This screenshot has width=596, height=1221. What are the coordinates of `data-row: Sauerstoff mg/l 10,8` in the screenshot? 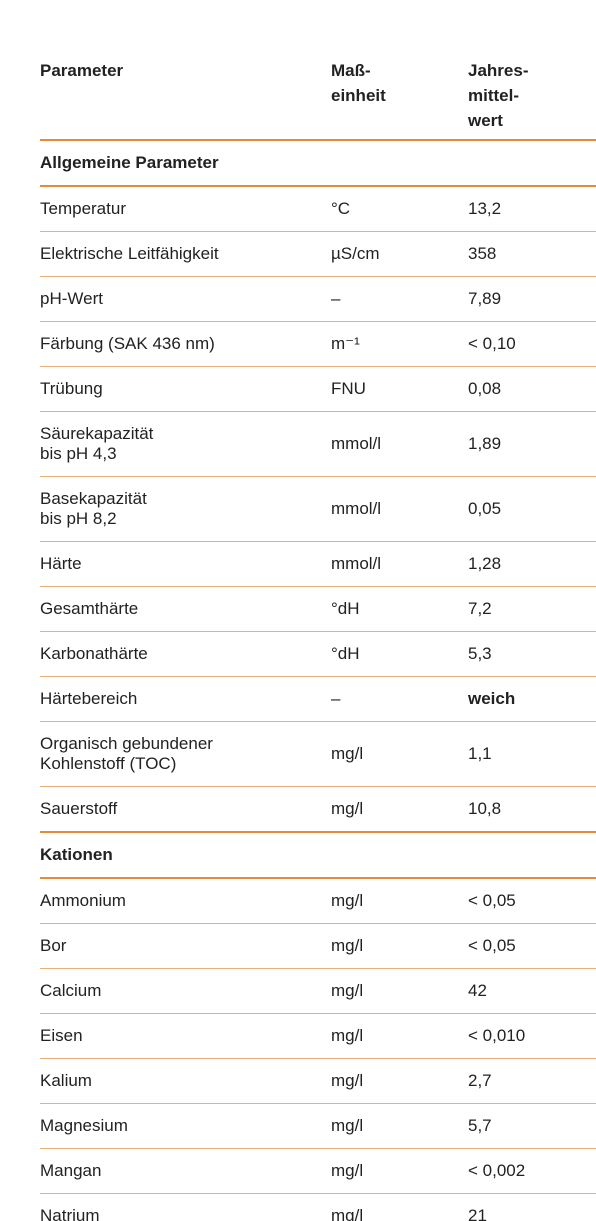 It's located at (318, 809).